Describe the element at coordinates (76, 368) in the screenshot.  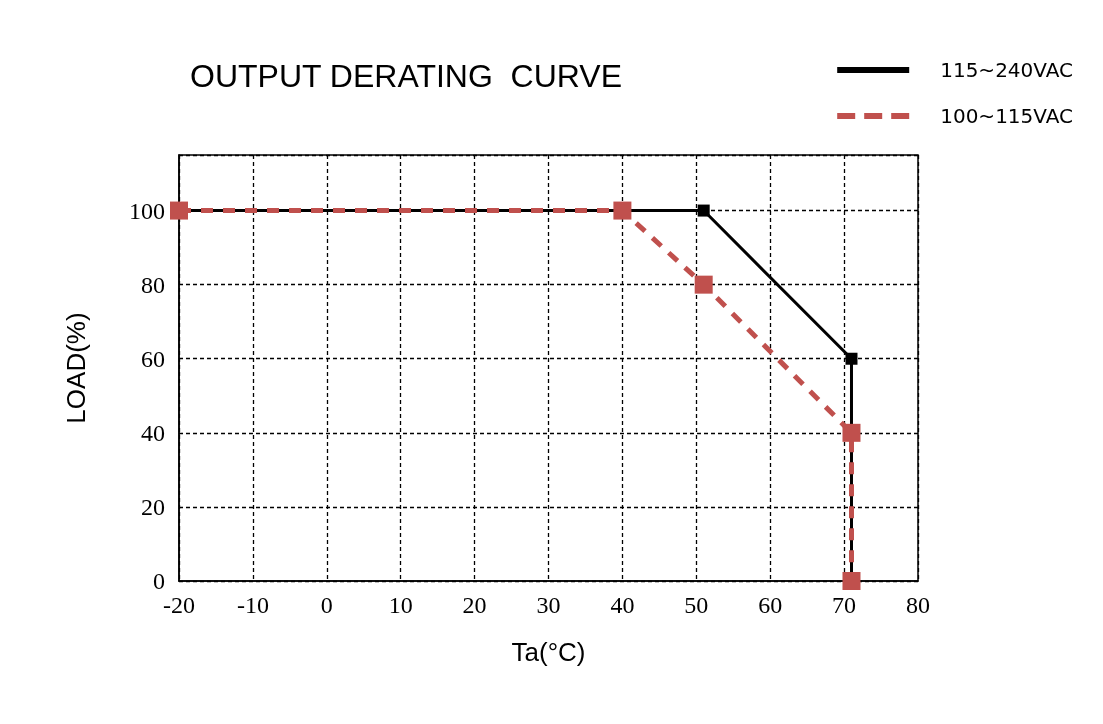
I see `y-axis-title: LOAD(%)` at that location.